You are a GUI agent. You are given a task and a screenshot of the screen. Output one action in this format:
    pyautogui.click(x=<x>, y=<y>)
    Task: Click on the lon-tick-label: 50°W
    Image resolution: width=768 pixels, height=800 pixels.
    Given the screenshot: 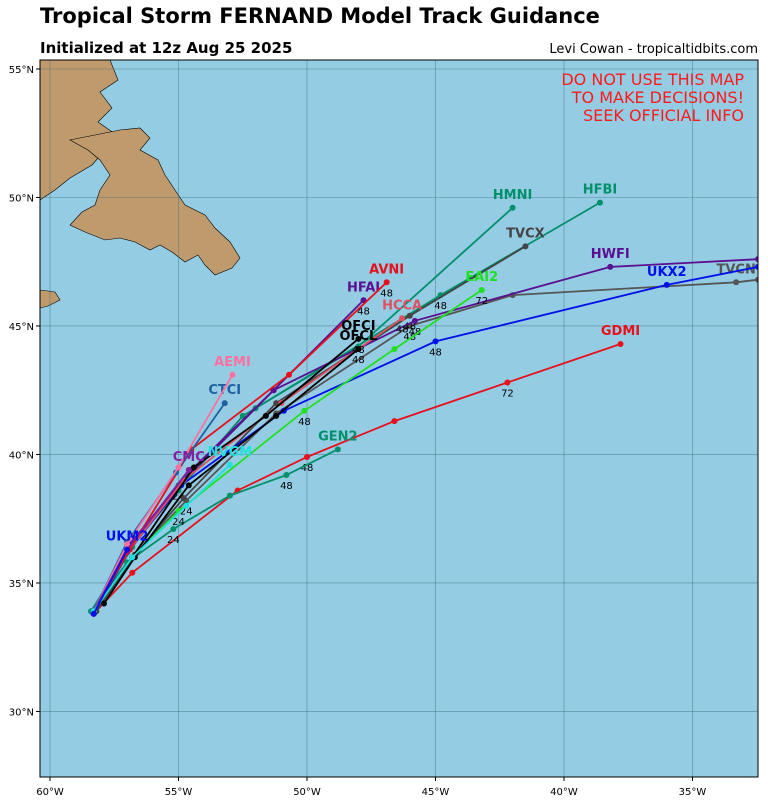 What is the action you would take?
    pyautogui.click(x=307, y=792)
    